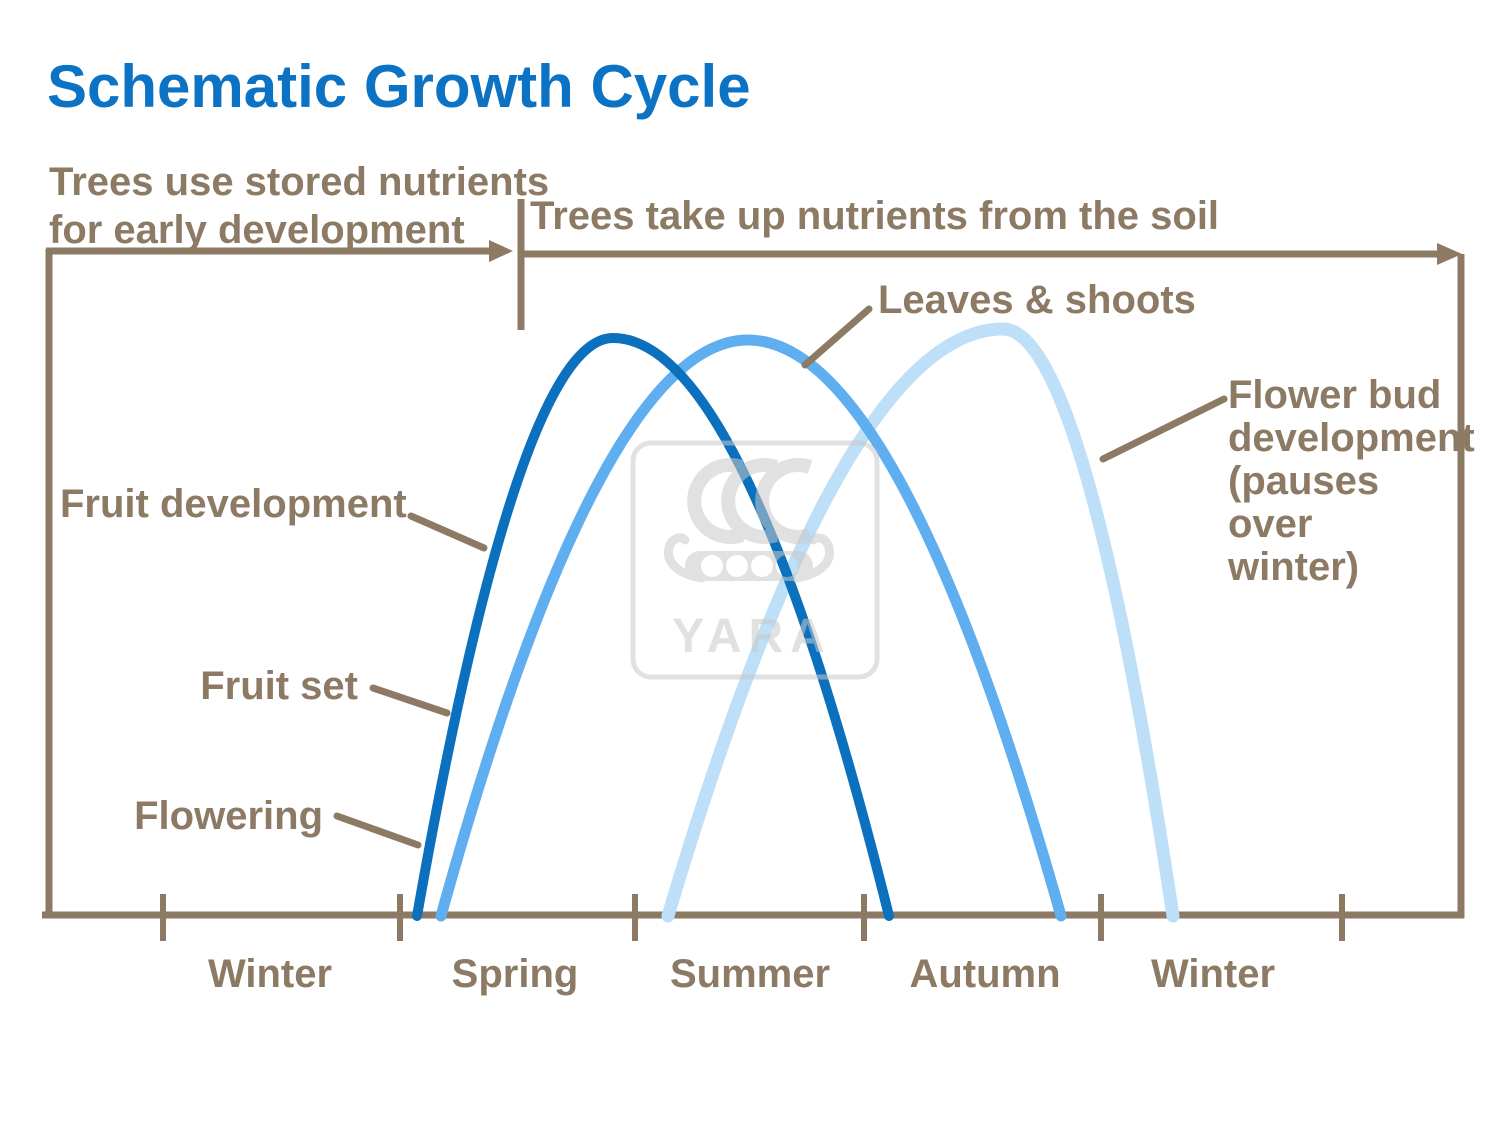 This screenshot has width=1504, height=1129. Describe the element at coordinates (410, 700) in the screenshot. I see `pointer-fruit-set` at that location.